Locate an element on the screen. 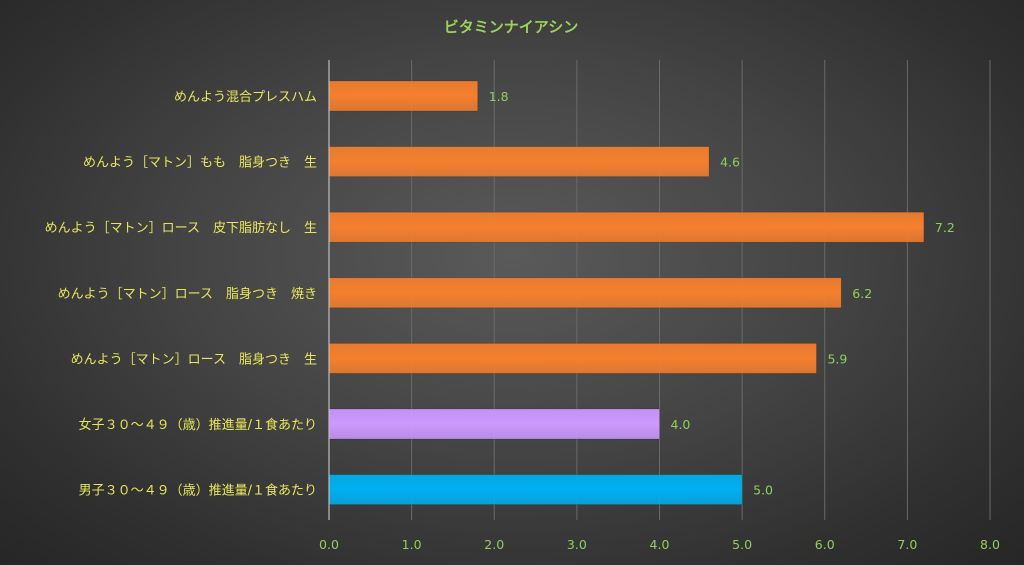  data-label: 7.2 is located at coordinates (945, 227).